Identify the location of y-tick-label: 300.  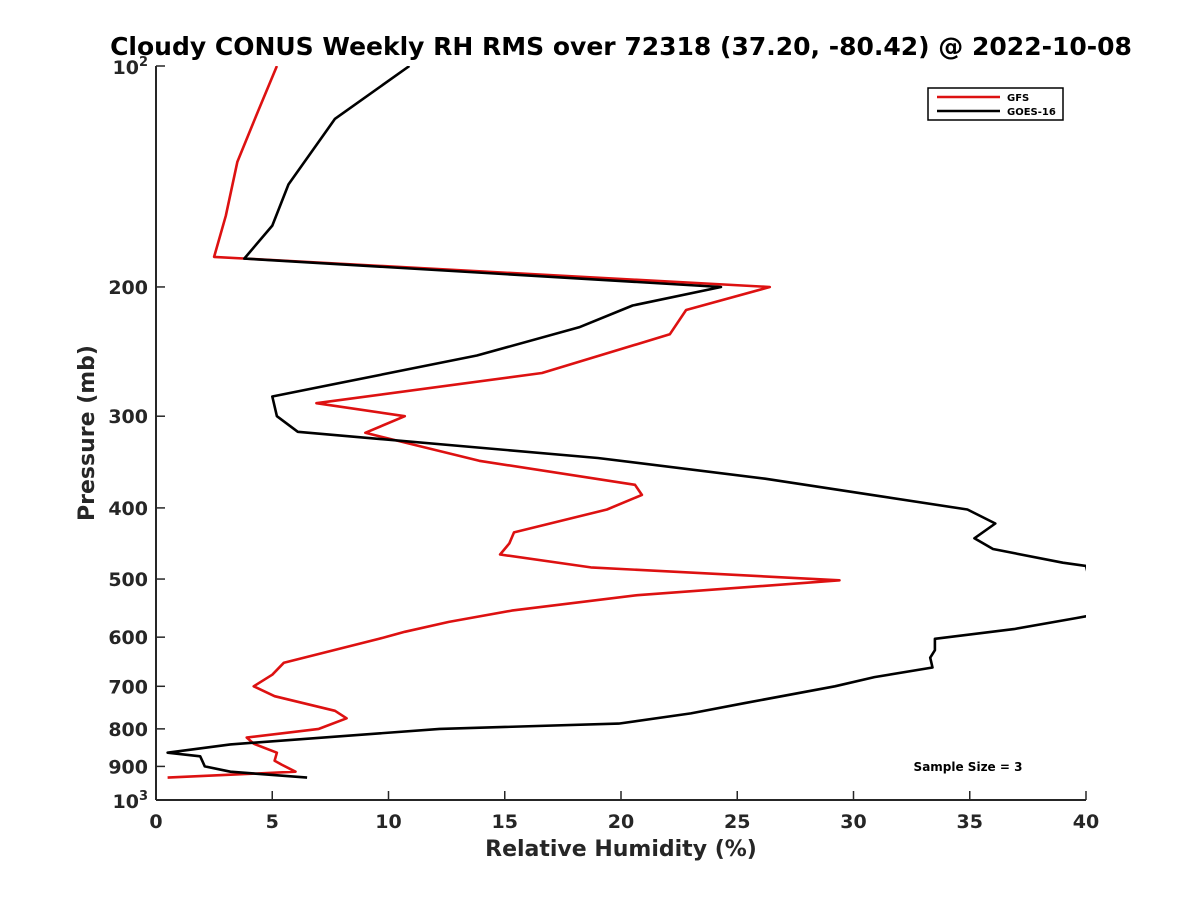
(128, 417).